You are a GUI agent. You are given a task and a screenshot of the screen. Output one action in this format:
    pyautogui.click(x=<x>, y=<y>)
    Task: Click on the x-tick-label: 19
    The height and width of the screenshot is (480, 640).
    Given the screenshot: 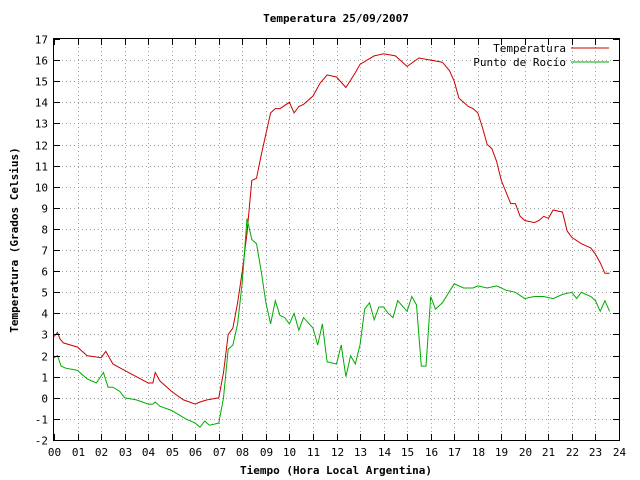 What is the action you would take?
    pyautogui.click(x=501, y=452)
    